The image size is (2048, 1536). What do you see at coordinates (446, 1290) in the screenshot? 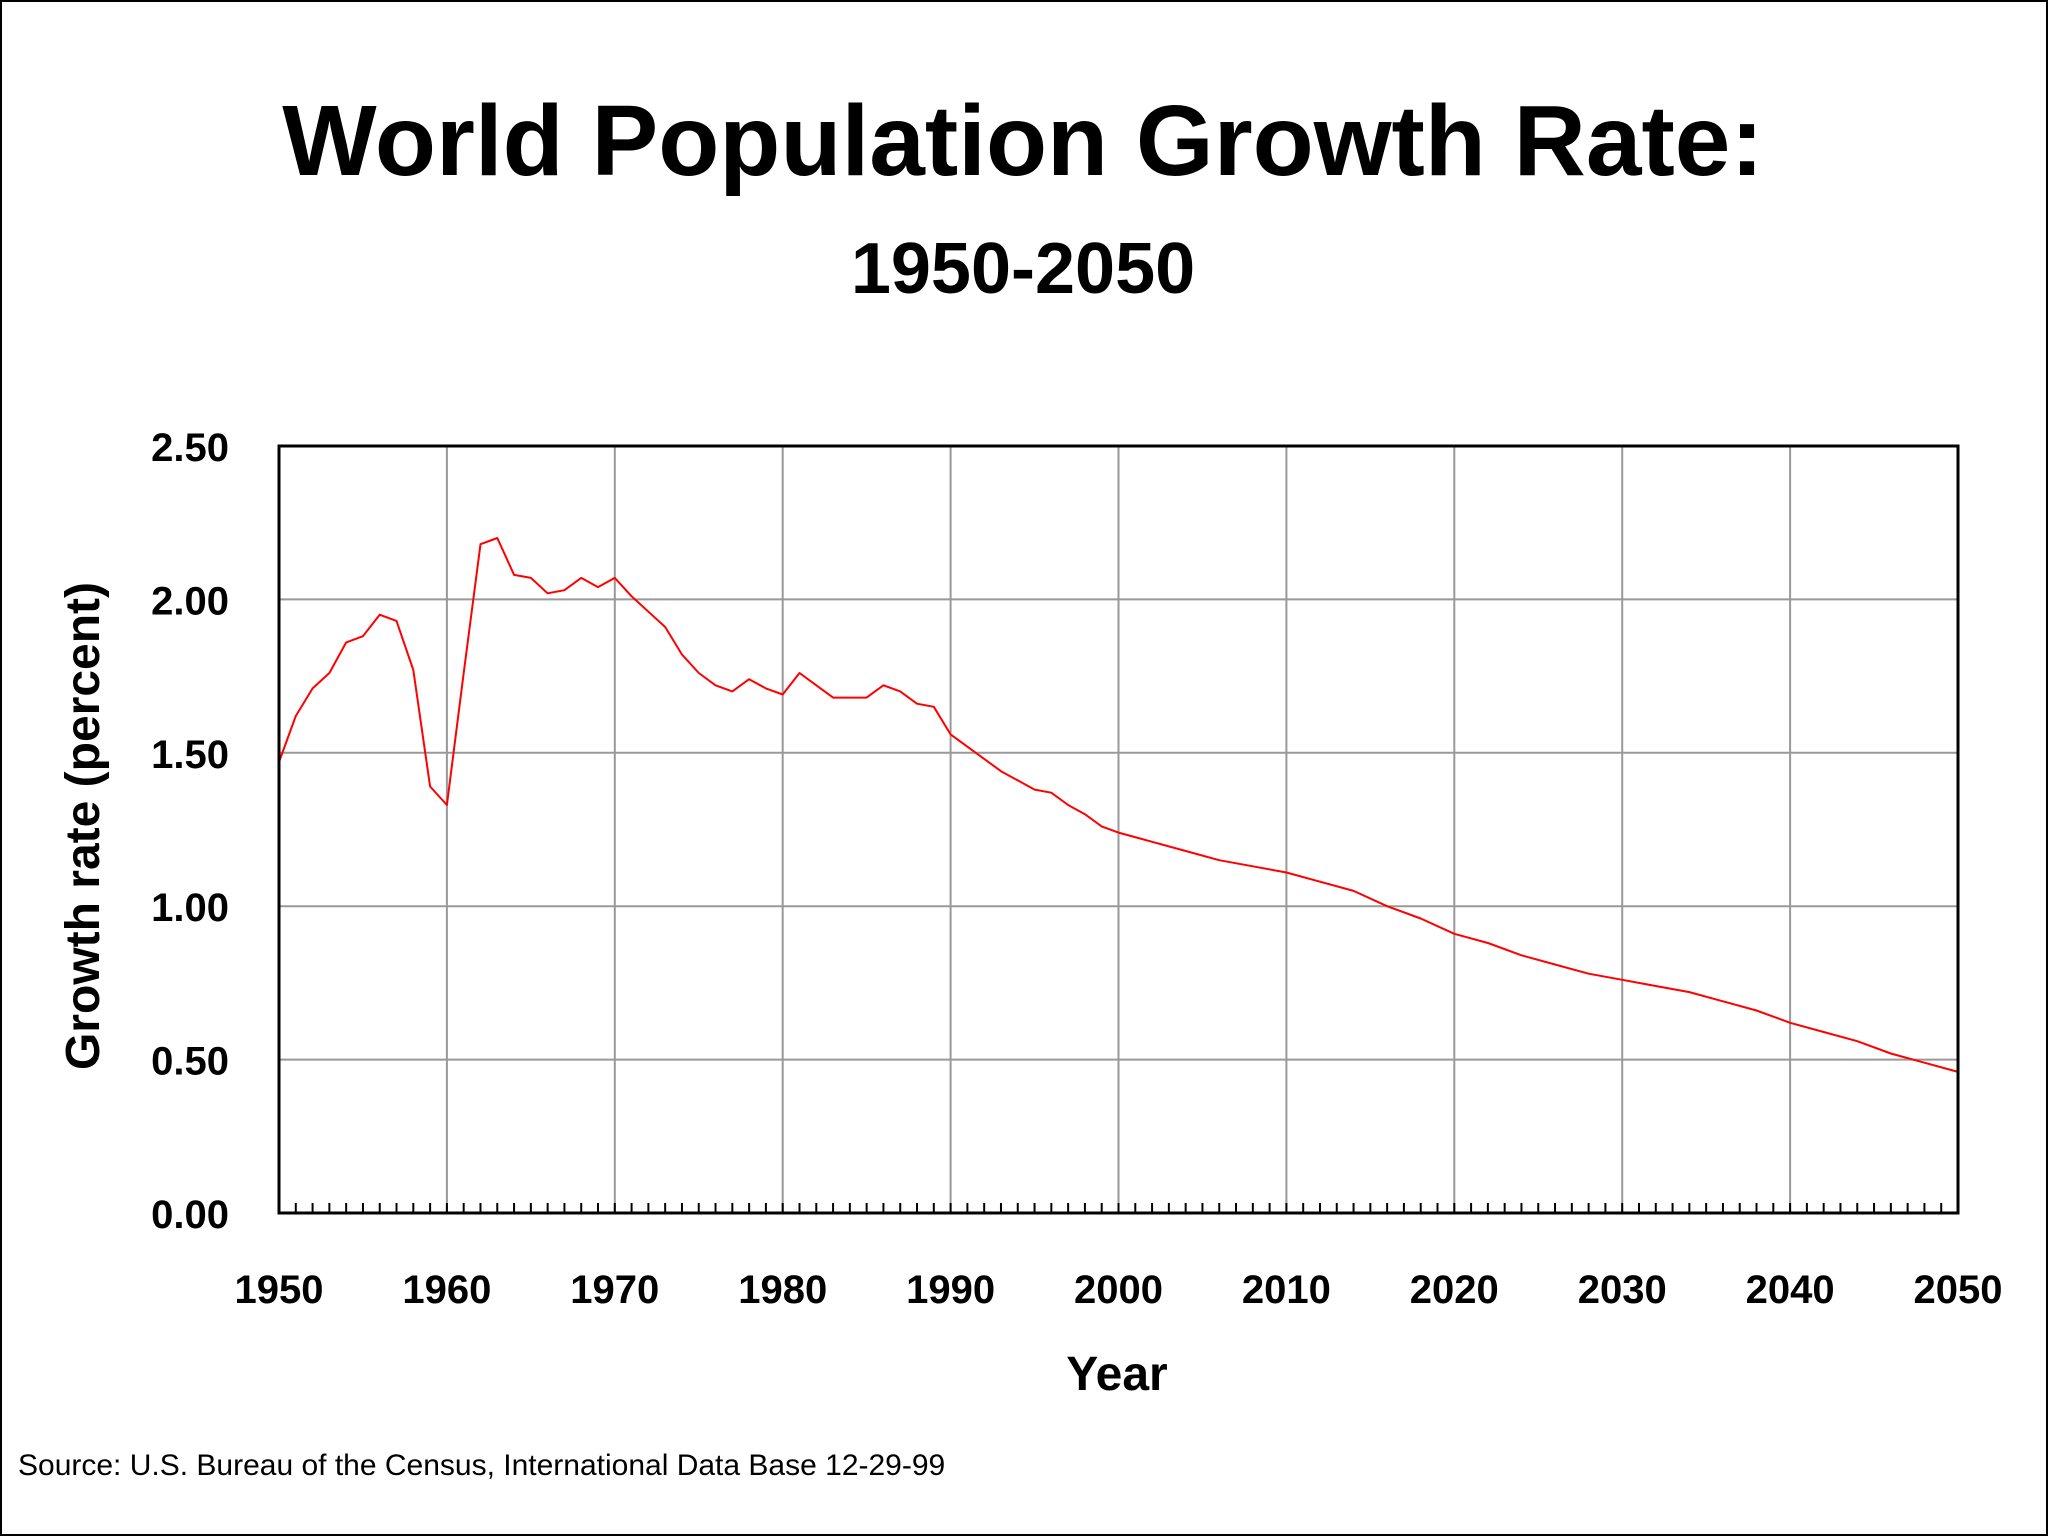
I see `x-tick-label: 1960` at bounding box center [446, 1290].